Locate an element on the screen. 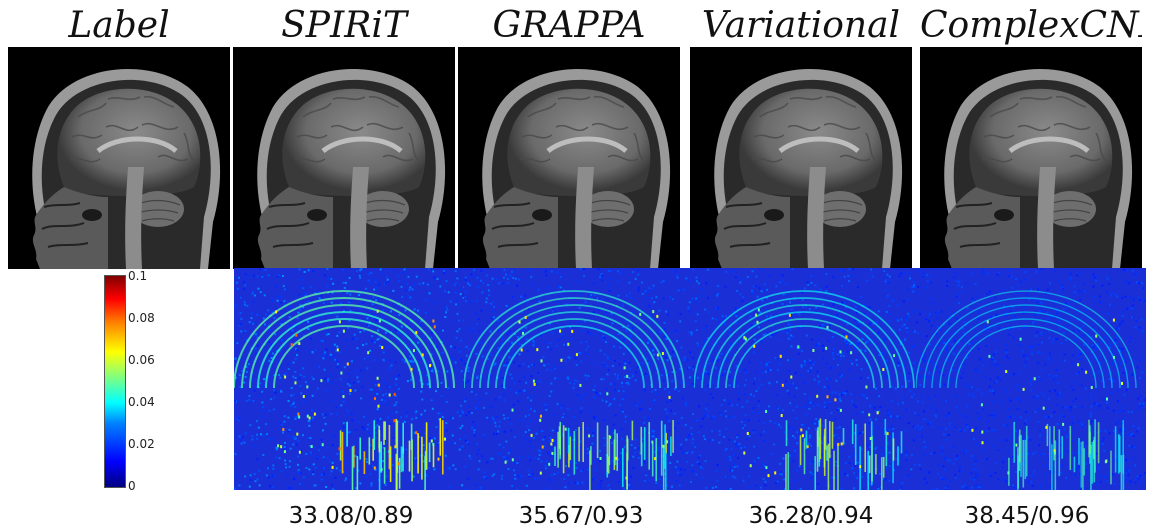  column-title-spirit: SPIRiT is located at coordinates (344, 25).